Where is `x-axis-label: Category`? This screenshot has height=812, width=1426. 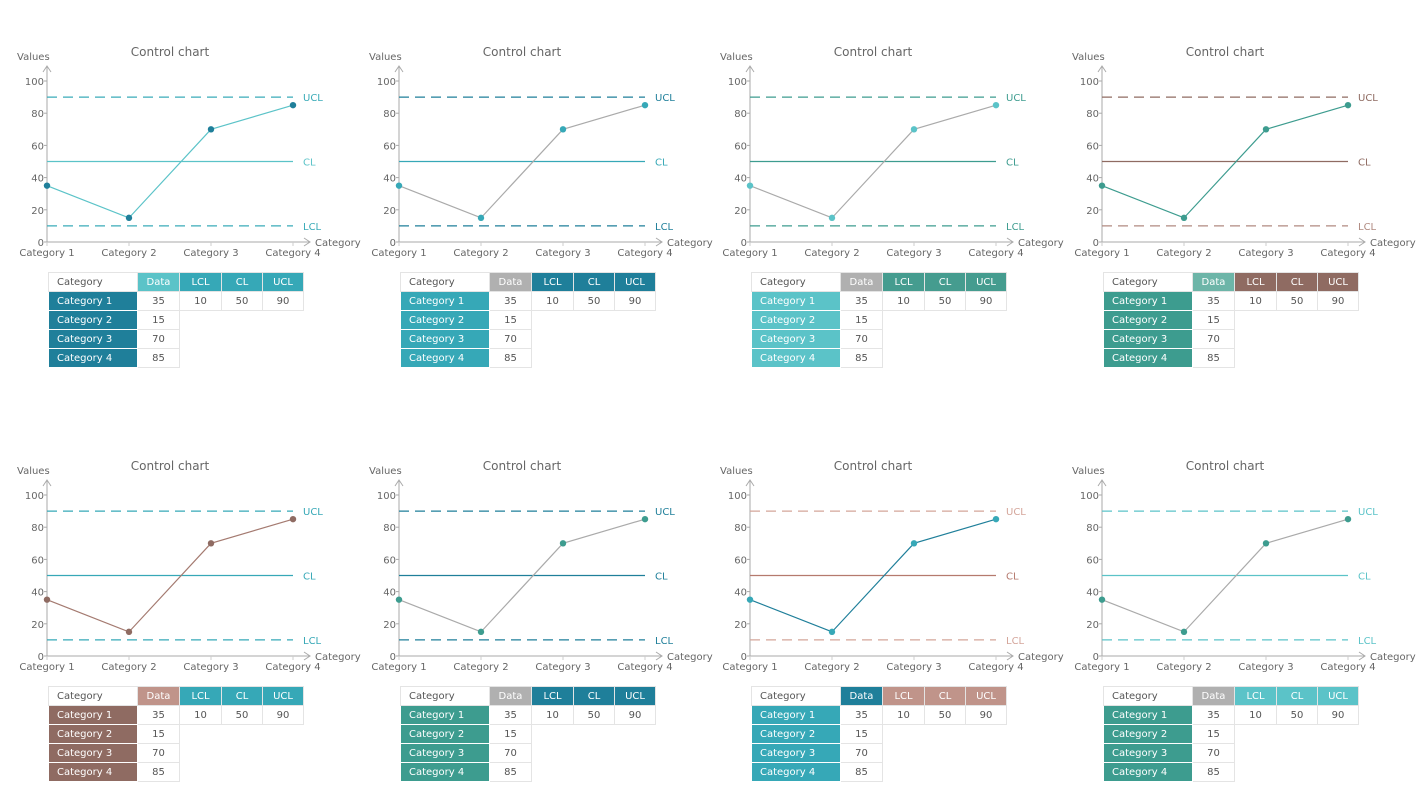
x-axis-label: Category is located at coordinates (338, 243).